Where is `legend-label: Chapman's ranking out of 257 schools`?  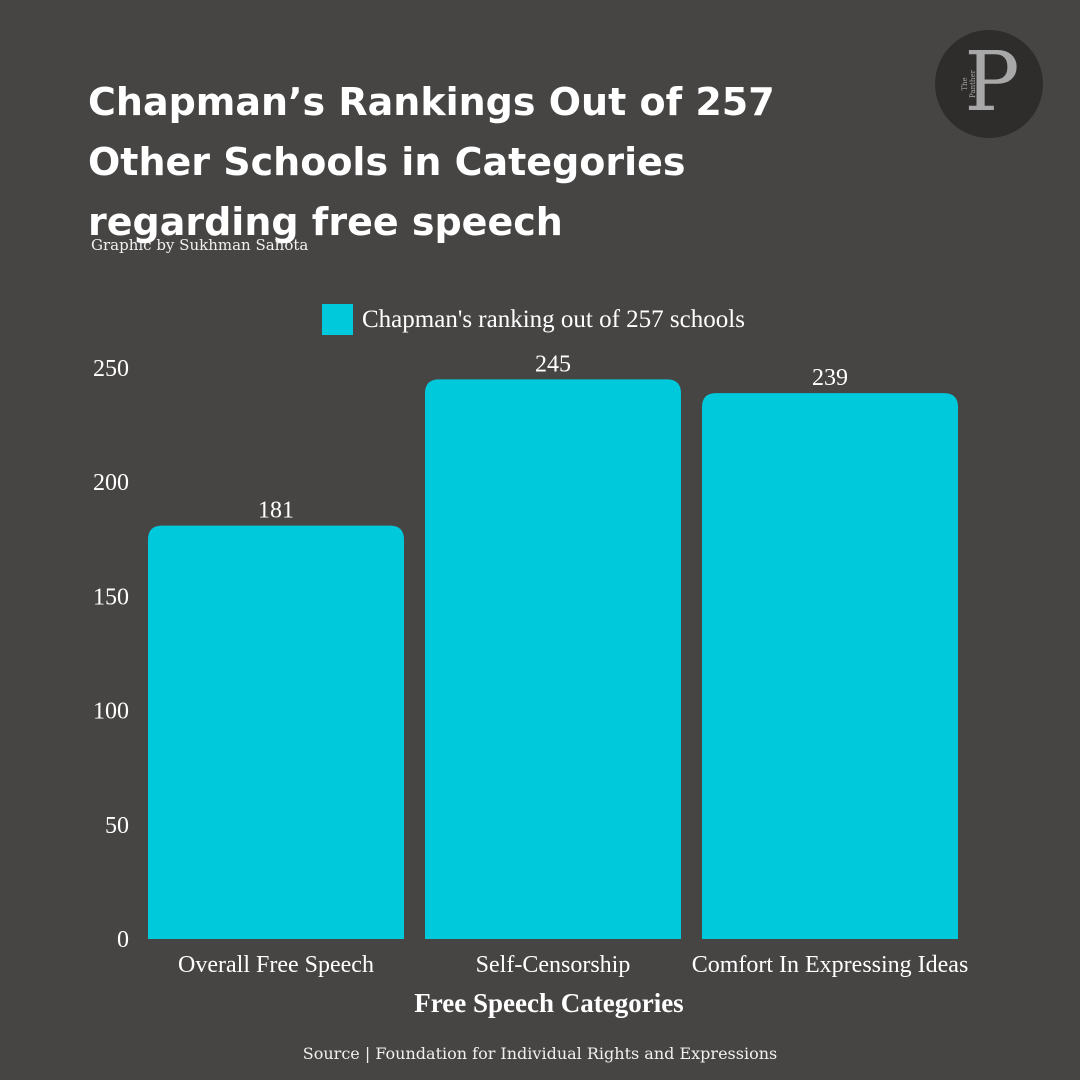
legend-label: Chapman's ranking out of 257 schools is located at coordinates (553, 319).